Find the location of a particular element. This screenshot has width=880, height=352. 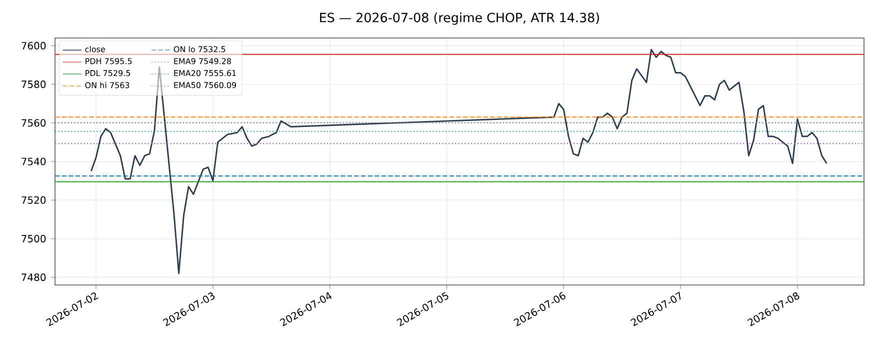

legend-label: ON lo 7532.5 is located at coordinates (200, 49).